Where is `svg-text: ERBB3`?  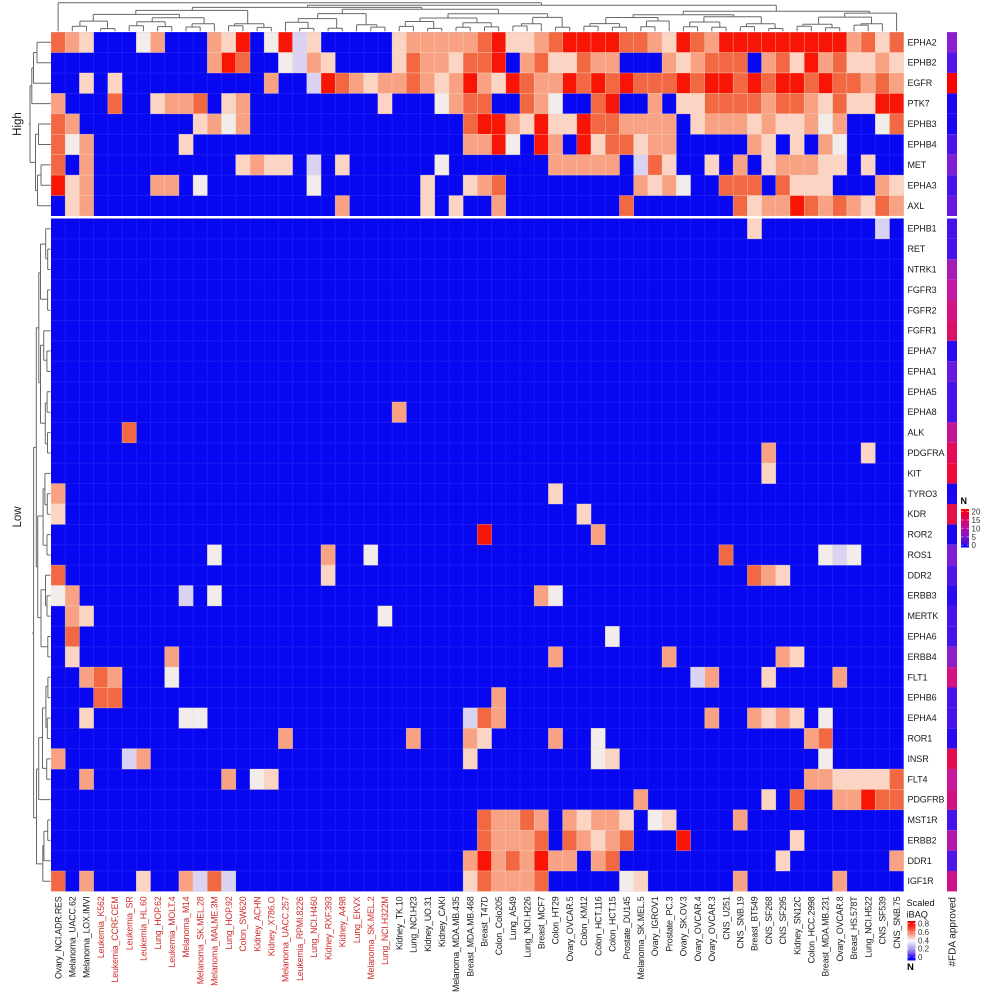 svg-text: ERBB3 is located at coordinates (922, 596).